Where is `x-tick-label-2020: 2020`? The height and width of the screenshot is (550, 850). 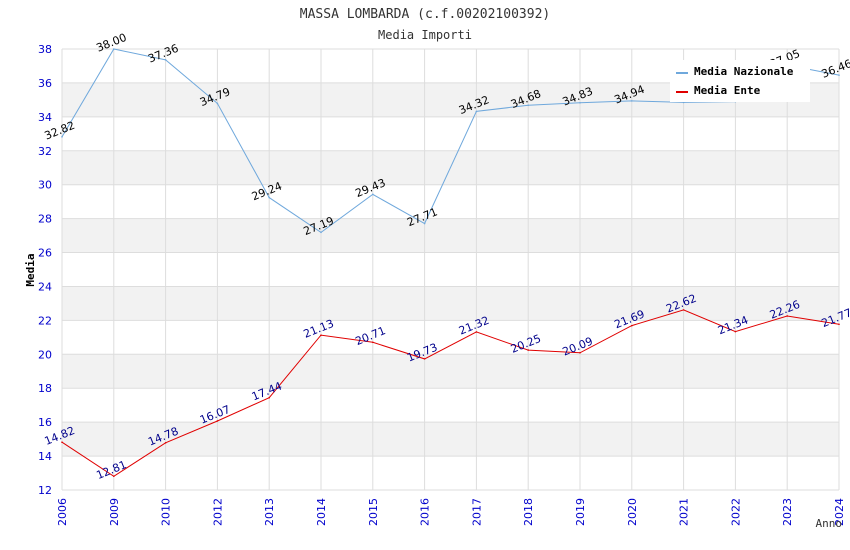
x-tick-label-2020: 2020 is located at coordinates (632, 512).